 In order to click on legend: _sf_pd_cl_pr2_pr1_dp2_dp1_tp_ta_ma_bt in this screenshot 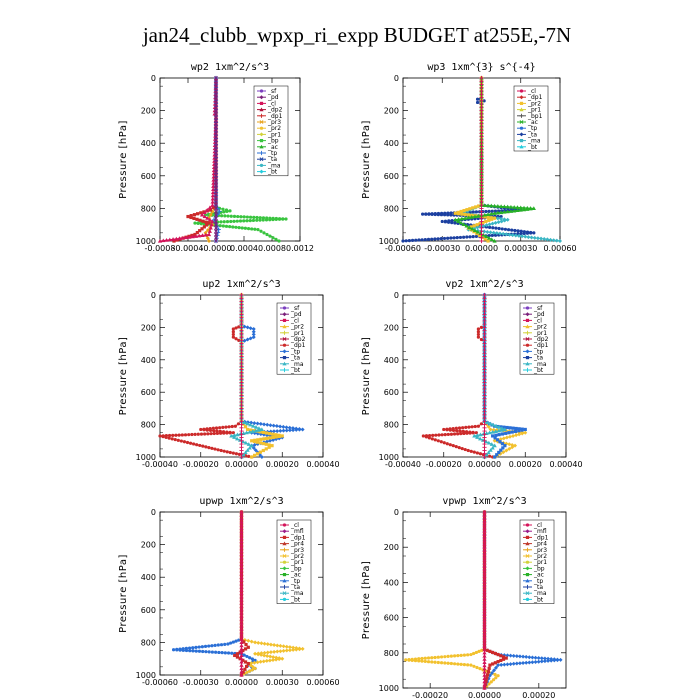, I will do `click(294, 338)`.